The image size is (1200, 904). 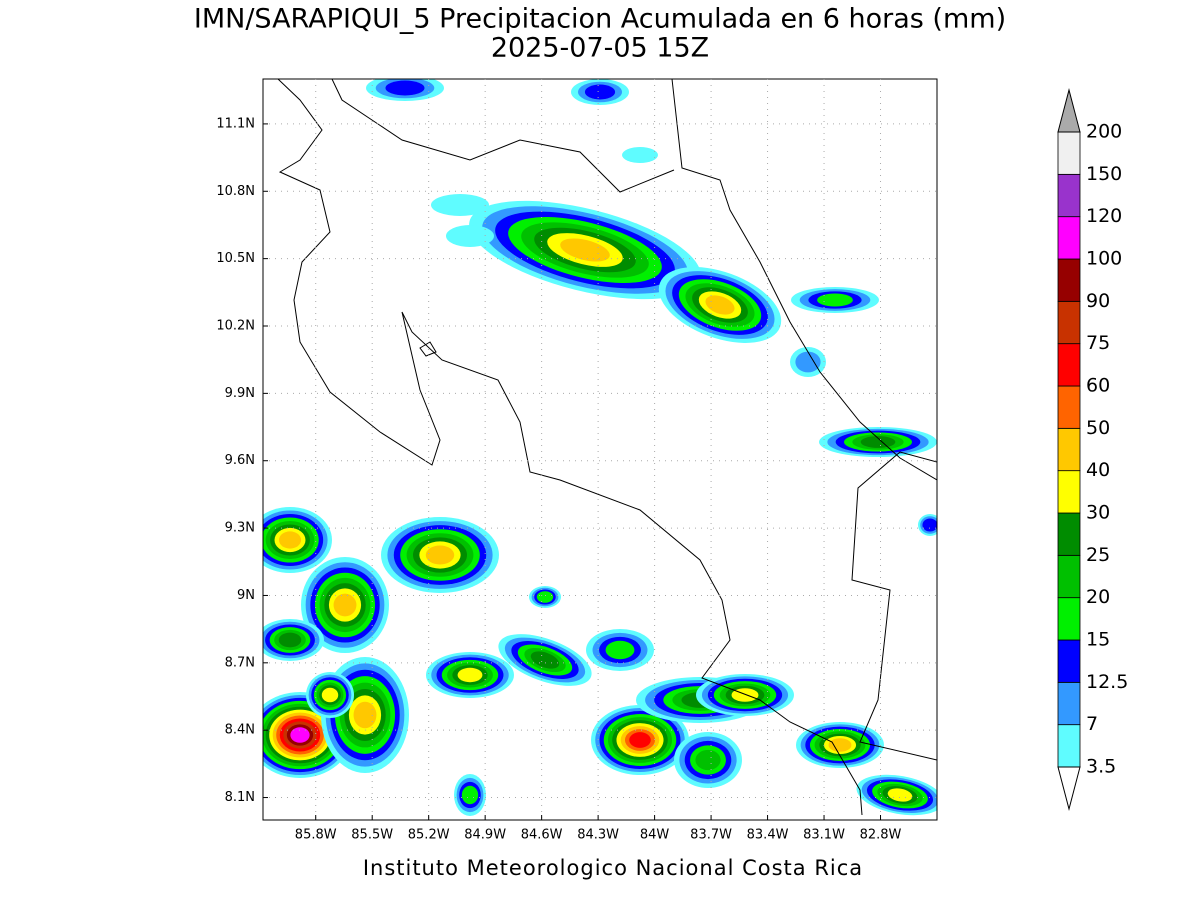 I want to click on colorbar-under, so click(x=1069, y=788).